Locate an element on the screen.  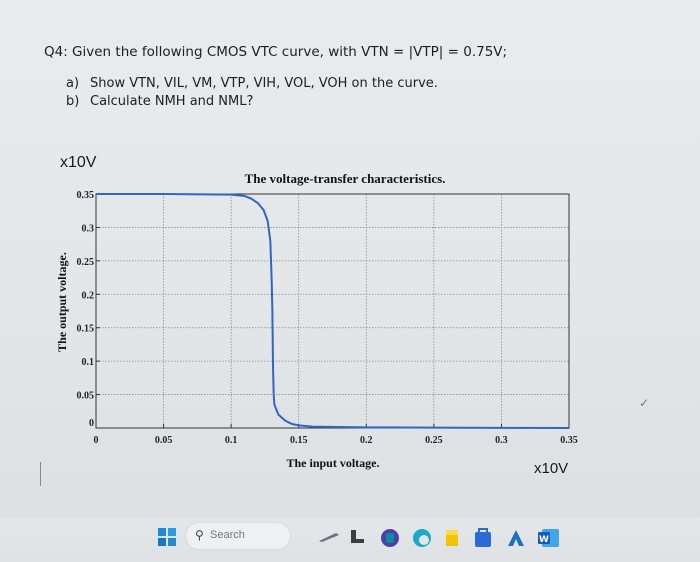
y-tick-label: 0.05 is located at coordinates (86, 396).